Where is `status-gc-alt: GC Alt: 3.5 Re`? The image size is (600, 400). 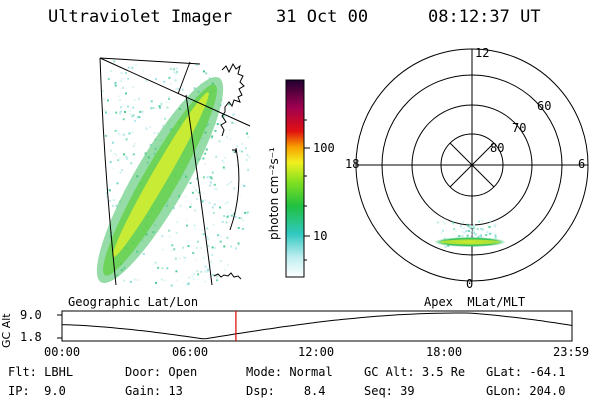
status-gc-alt: GC Alt: 3.5 Re is located at coordinates (415, 372).